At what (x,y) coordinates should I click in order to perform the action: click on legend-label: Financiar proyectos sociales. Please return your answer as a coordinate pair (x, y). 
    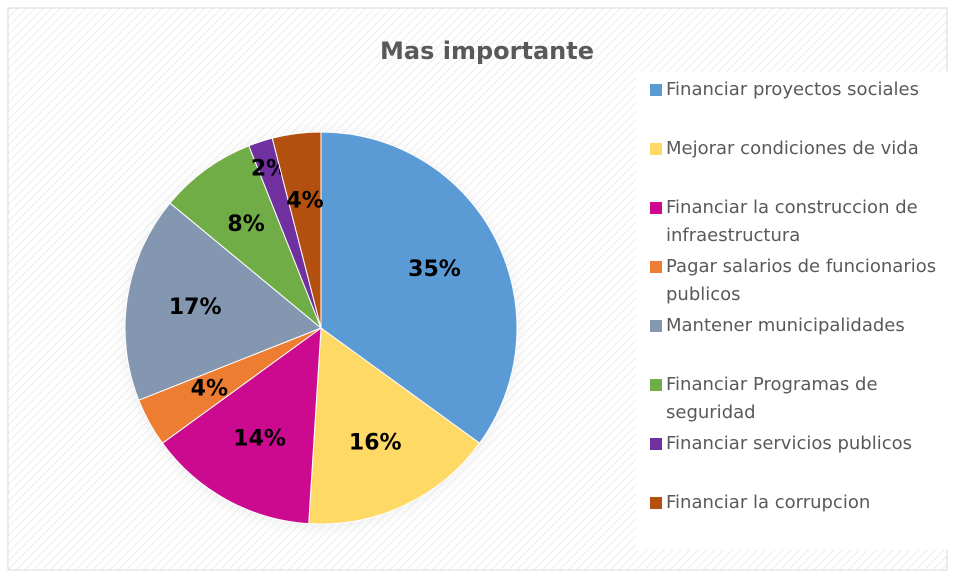
    Looking at the image, I should click on (792, 89).